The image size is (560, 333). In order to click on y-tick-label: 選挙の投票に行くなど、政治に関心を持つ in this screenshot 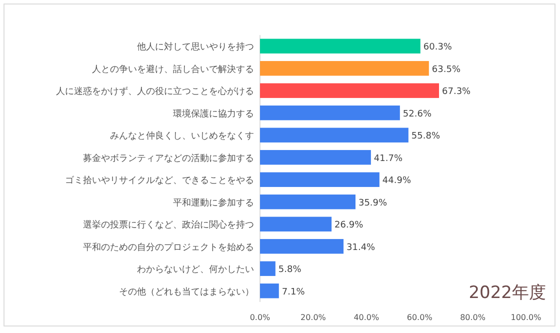, I will do `click(168, 225)`.